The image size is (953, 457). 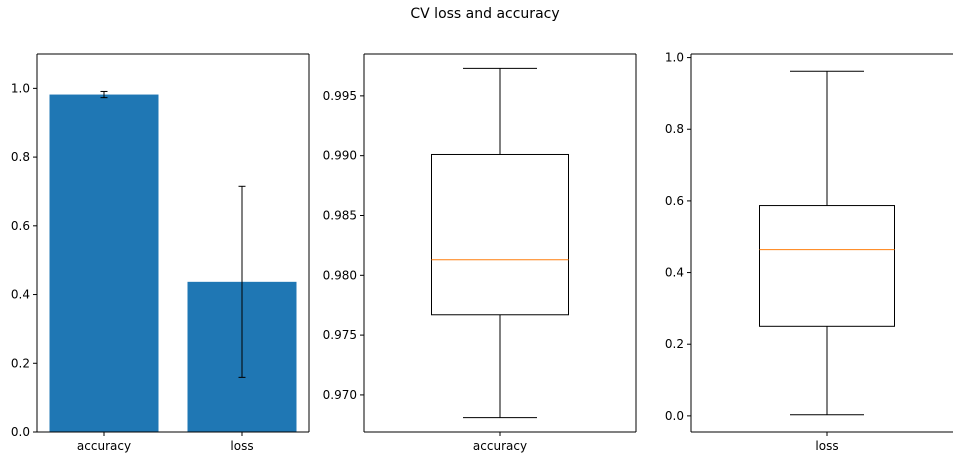 What do you see at coordinates (340, 335) in the screenshot?
I see `y-tick-label: 0.975` at bounding box center [340, 335].